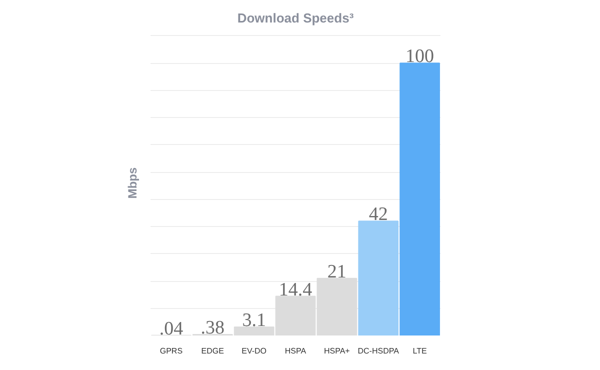 The width and height of the screenshot is (600, 370). I want to click on x-tick-label: GPRS, so click(171, 351).